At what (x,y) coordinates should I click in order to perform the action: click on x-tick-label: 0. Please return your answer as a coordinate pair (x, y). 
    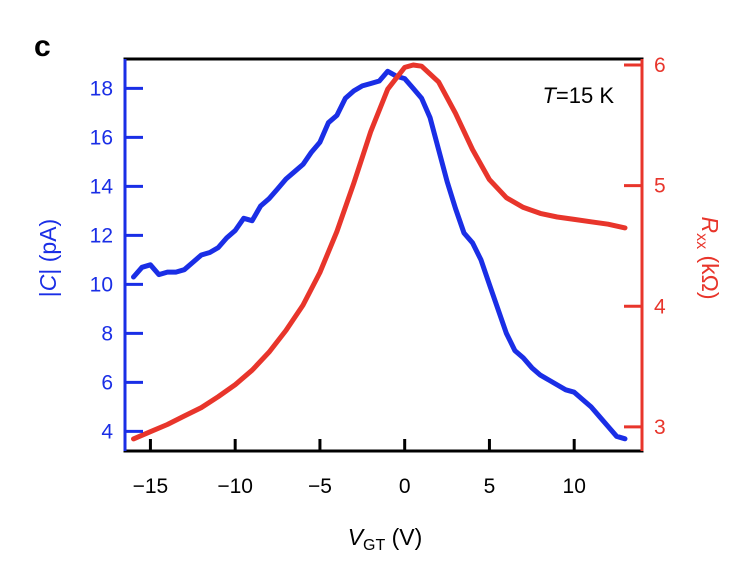
    Looking at the image, I should click on (405, 486).